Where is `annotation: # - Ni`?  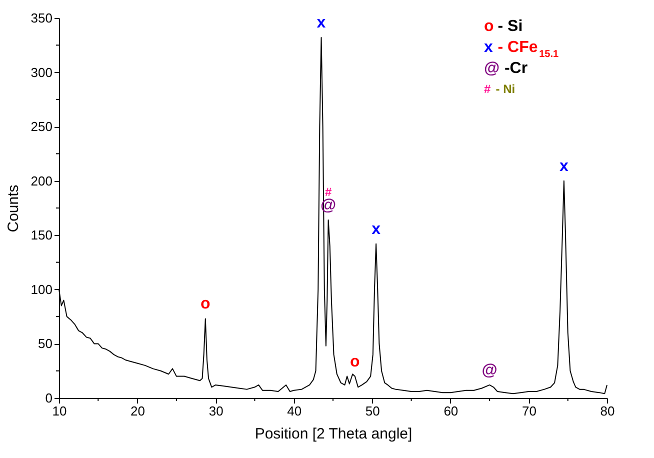 annotation: # - Ni is located at coordinates (500, 89).